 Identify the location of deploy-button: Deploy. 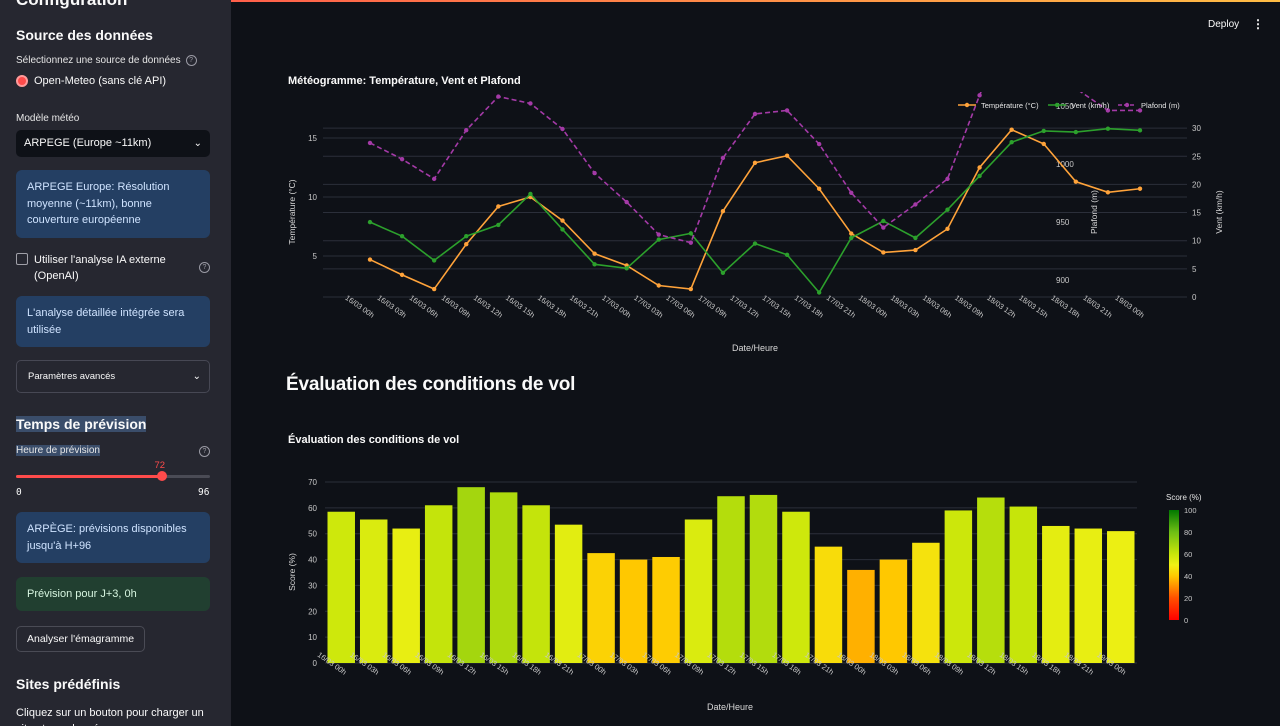
(1224, 24).